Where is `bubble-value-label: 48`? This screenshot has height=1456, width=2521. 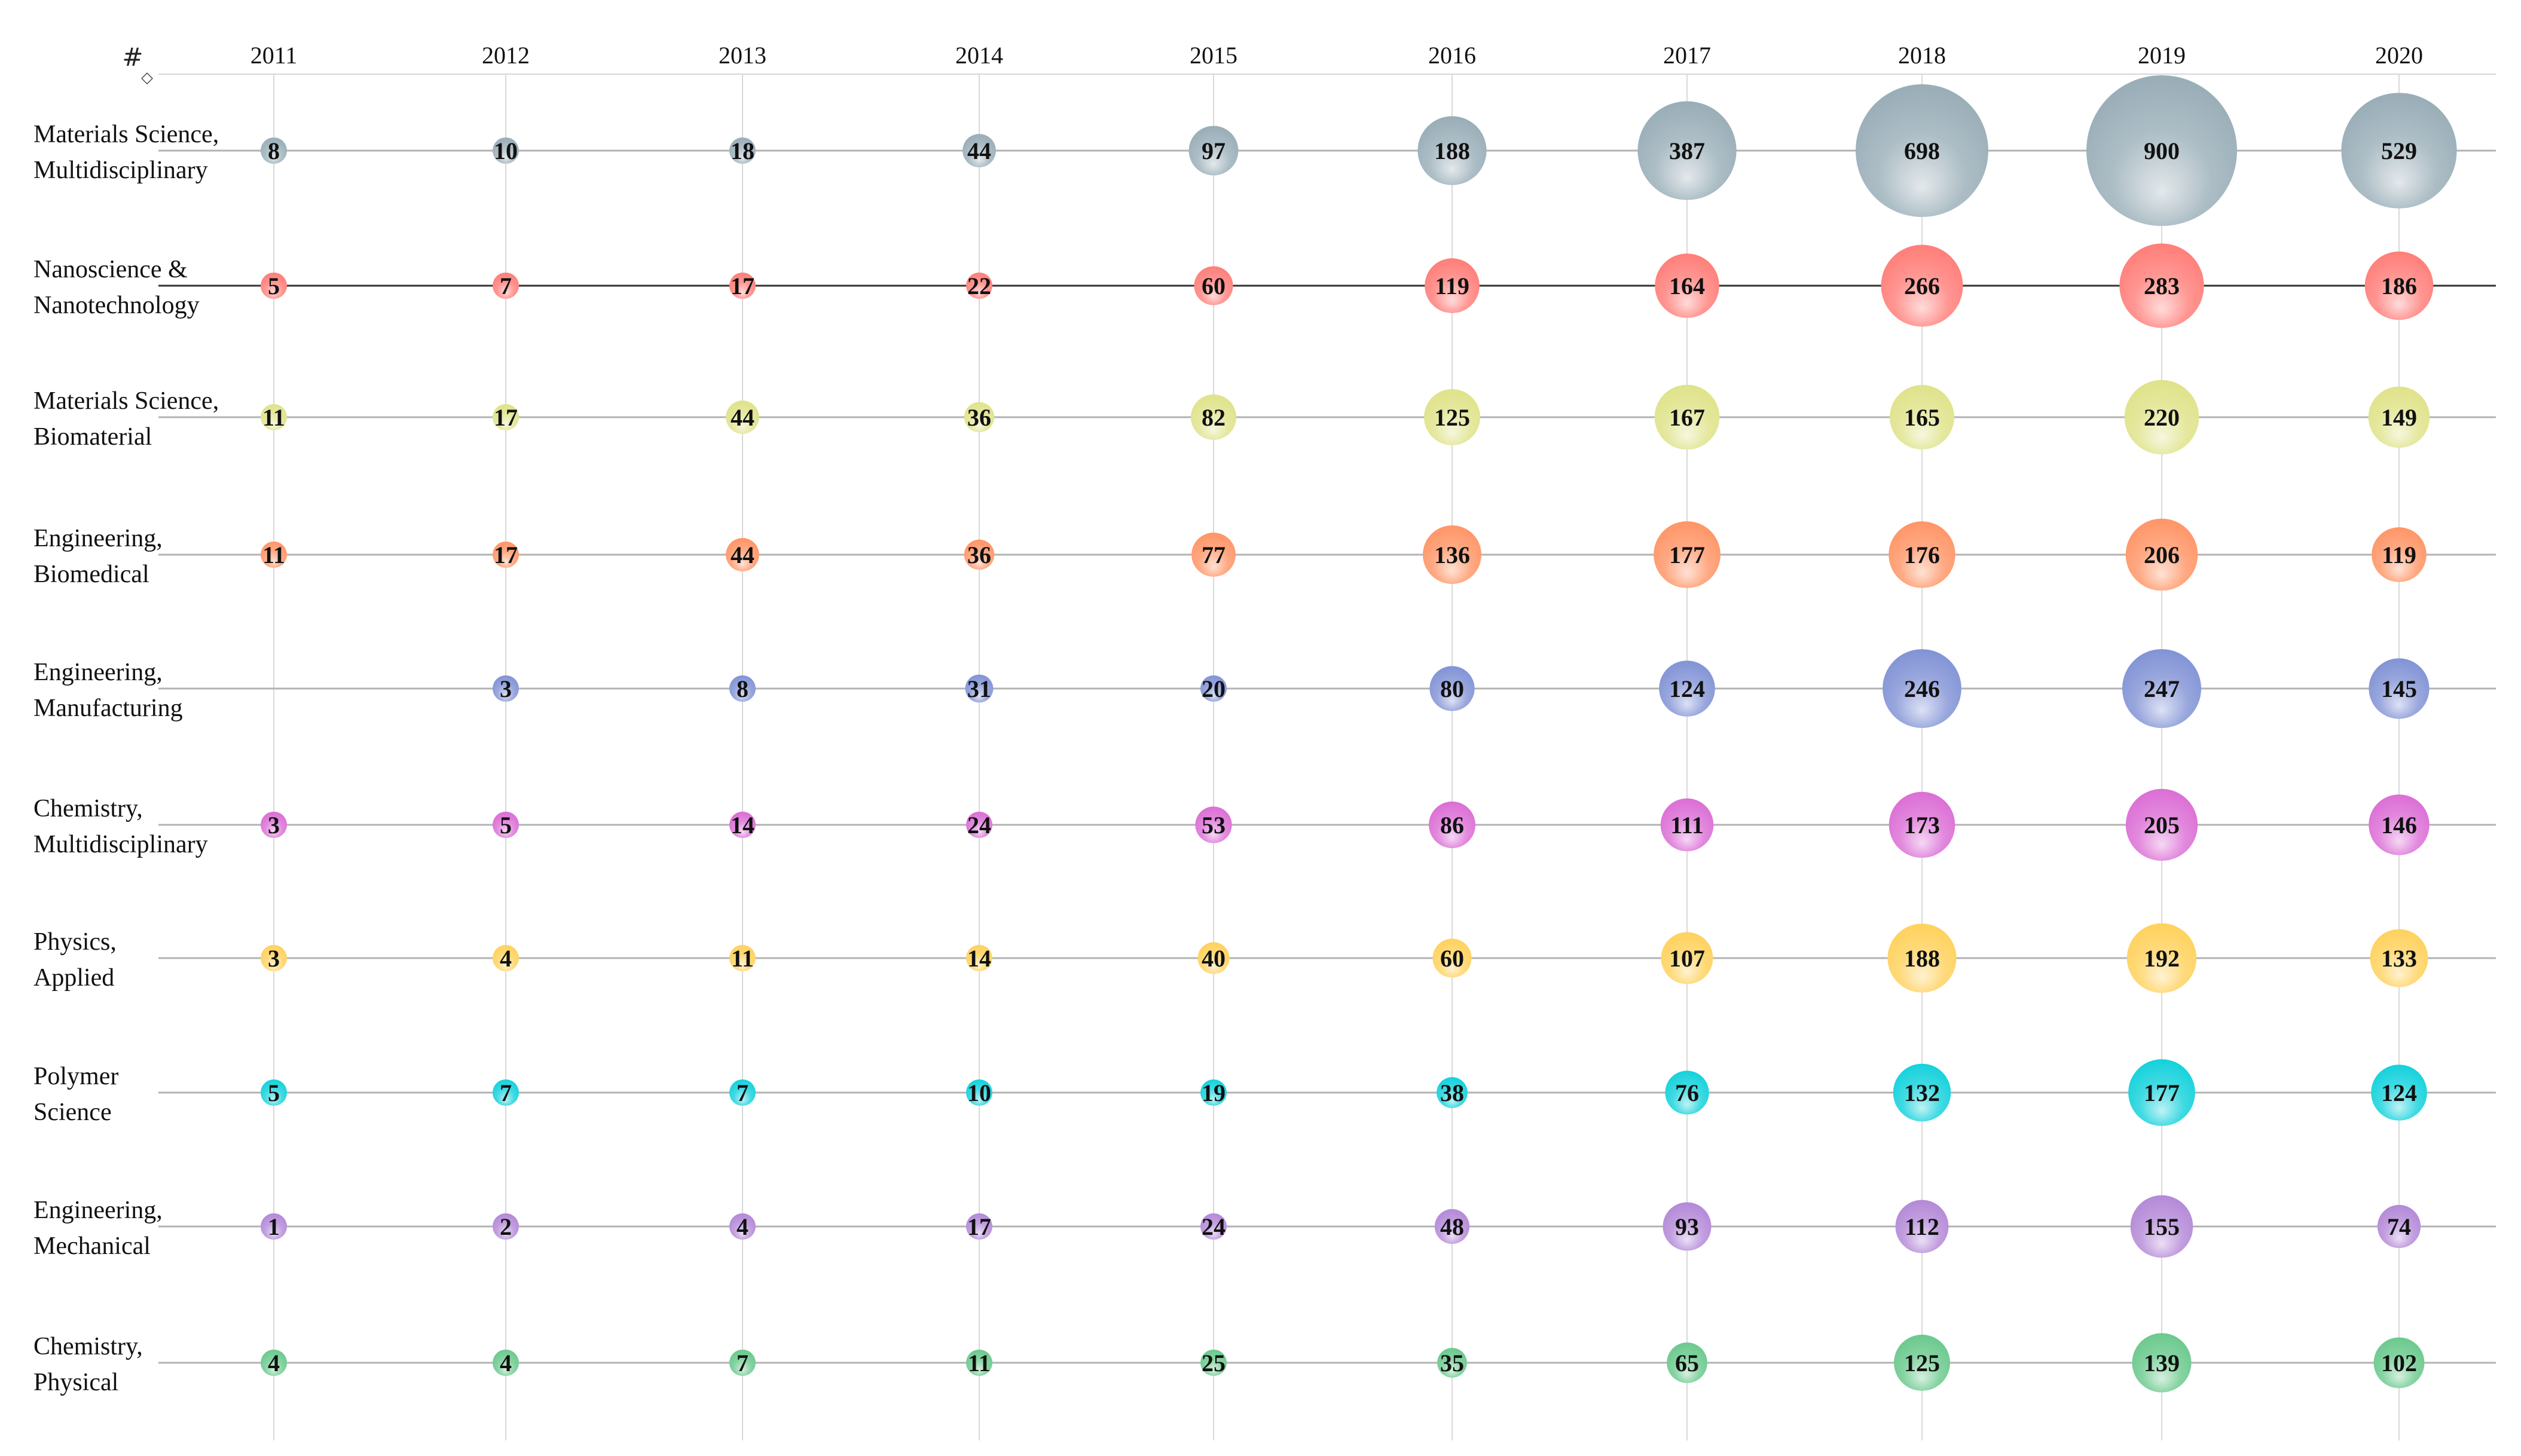
bubble-value-label: 48 is located at coordinates (1452, 1227).